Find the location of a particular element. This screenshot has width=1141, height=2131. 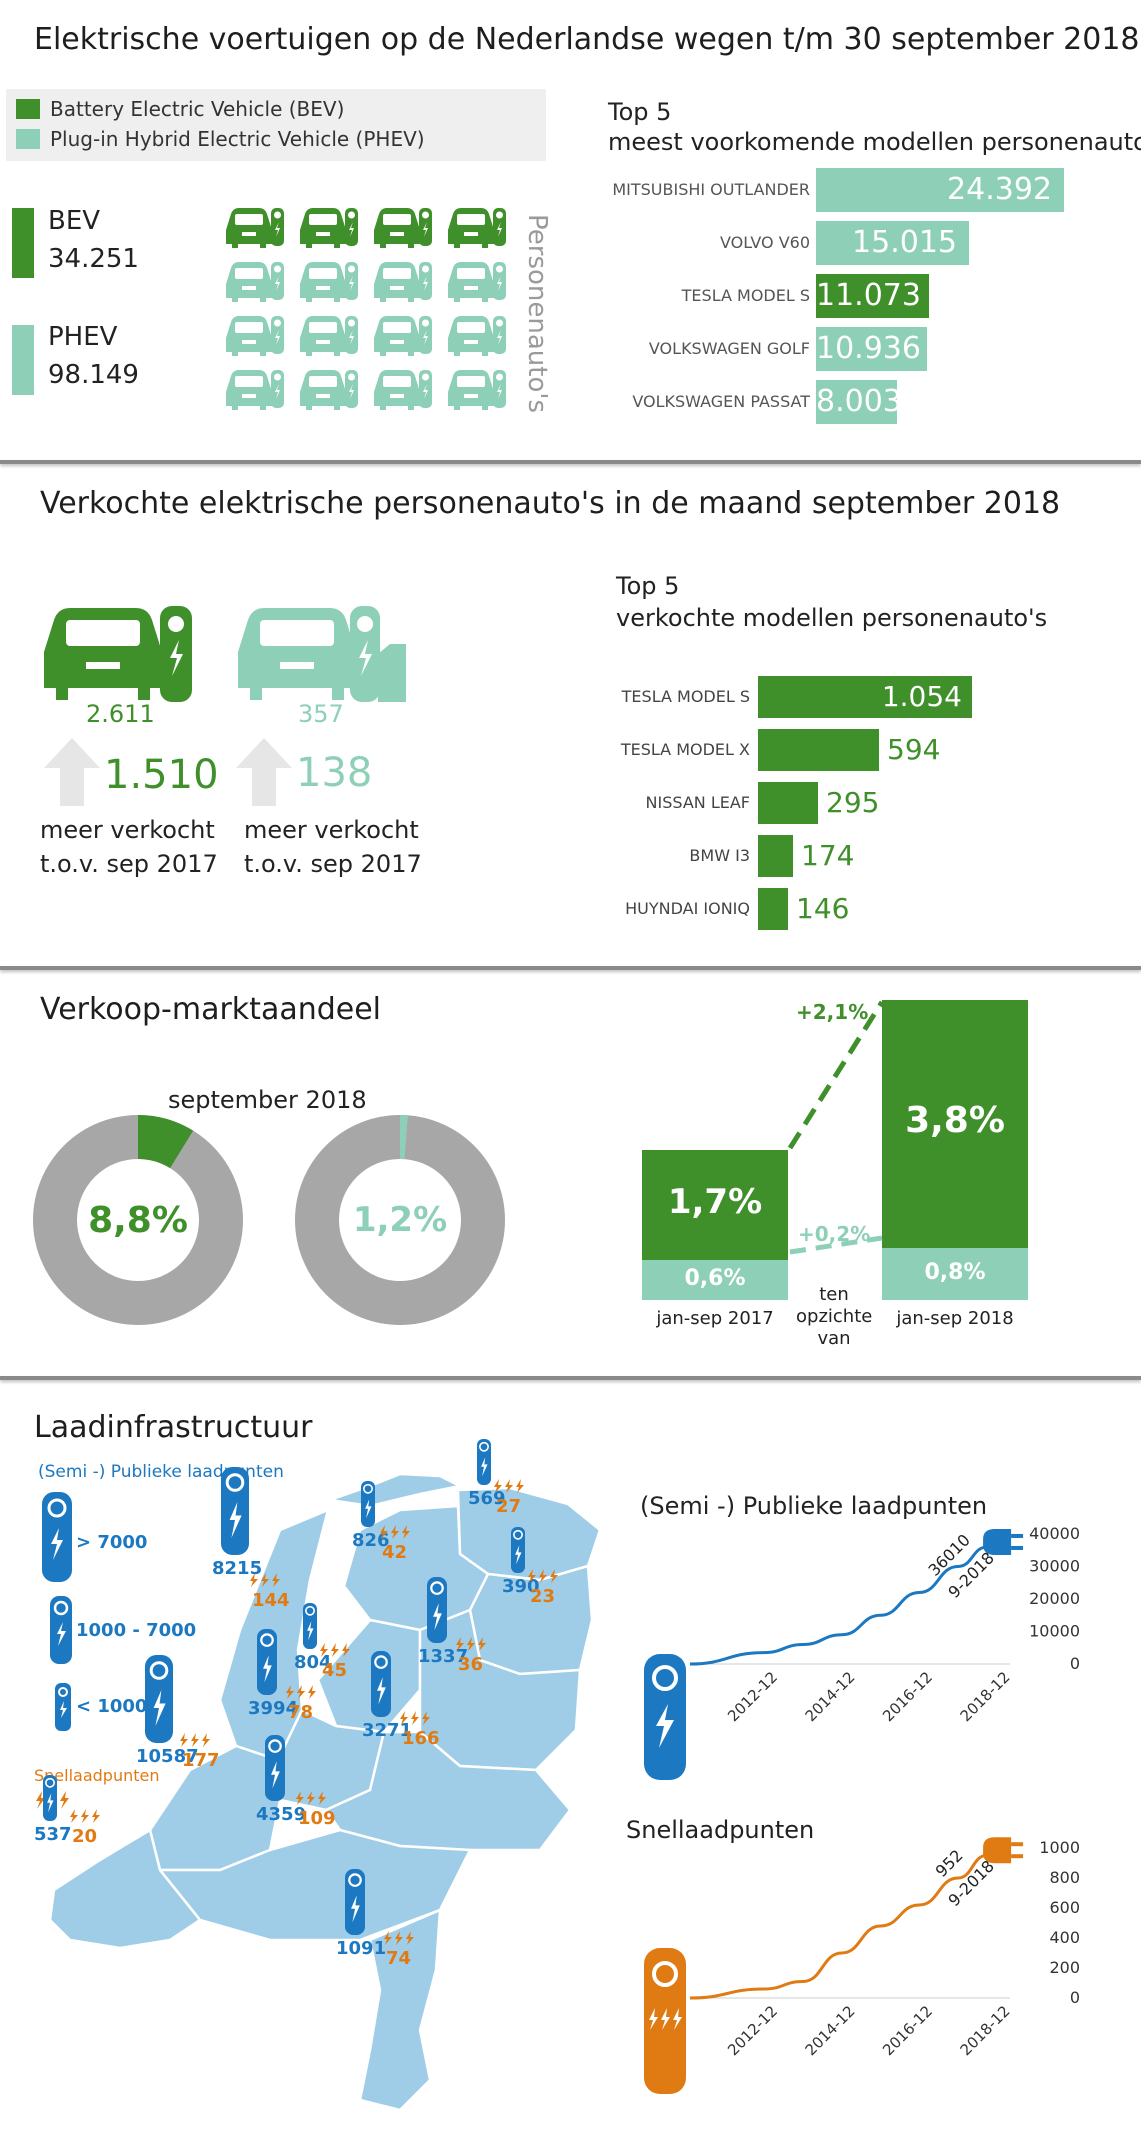

donut-segment is located at coordinates (138, 1220).